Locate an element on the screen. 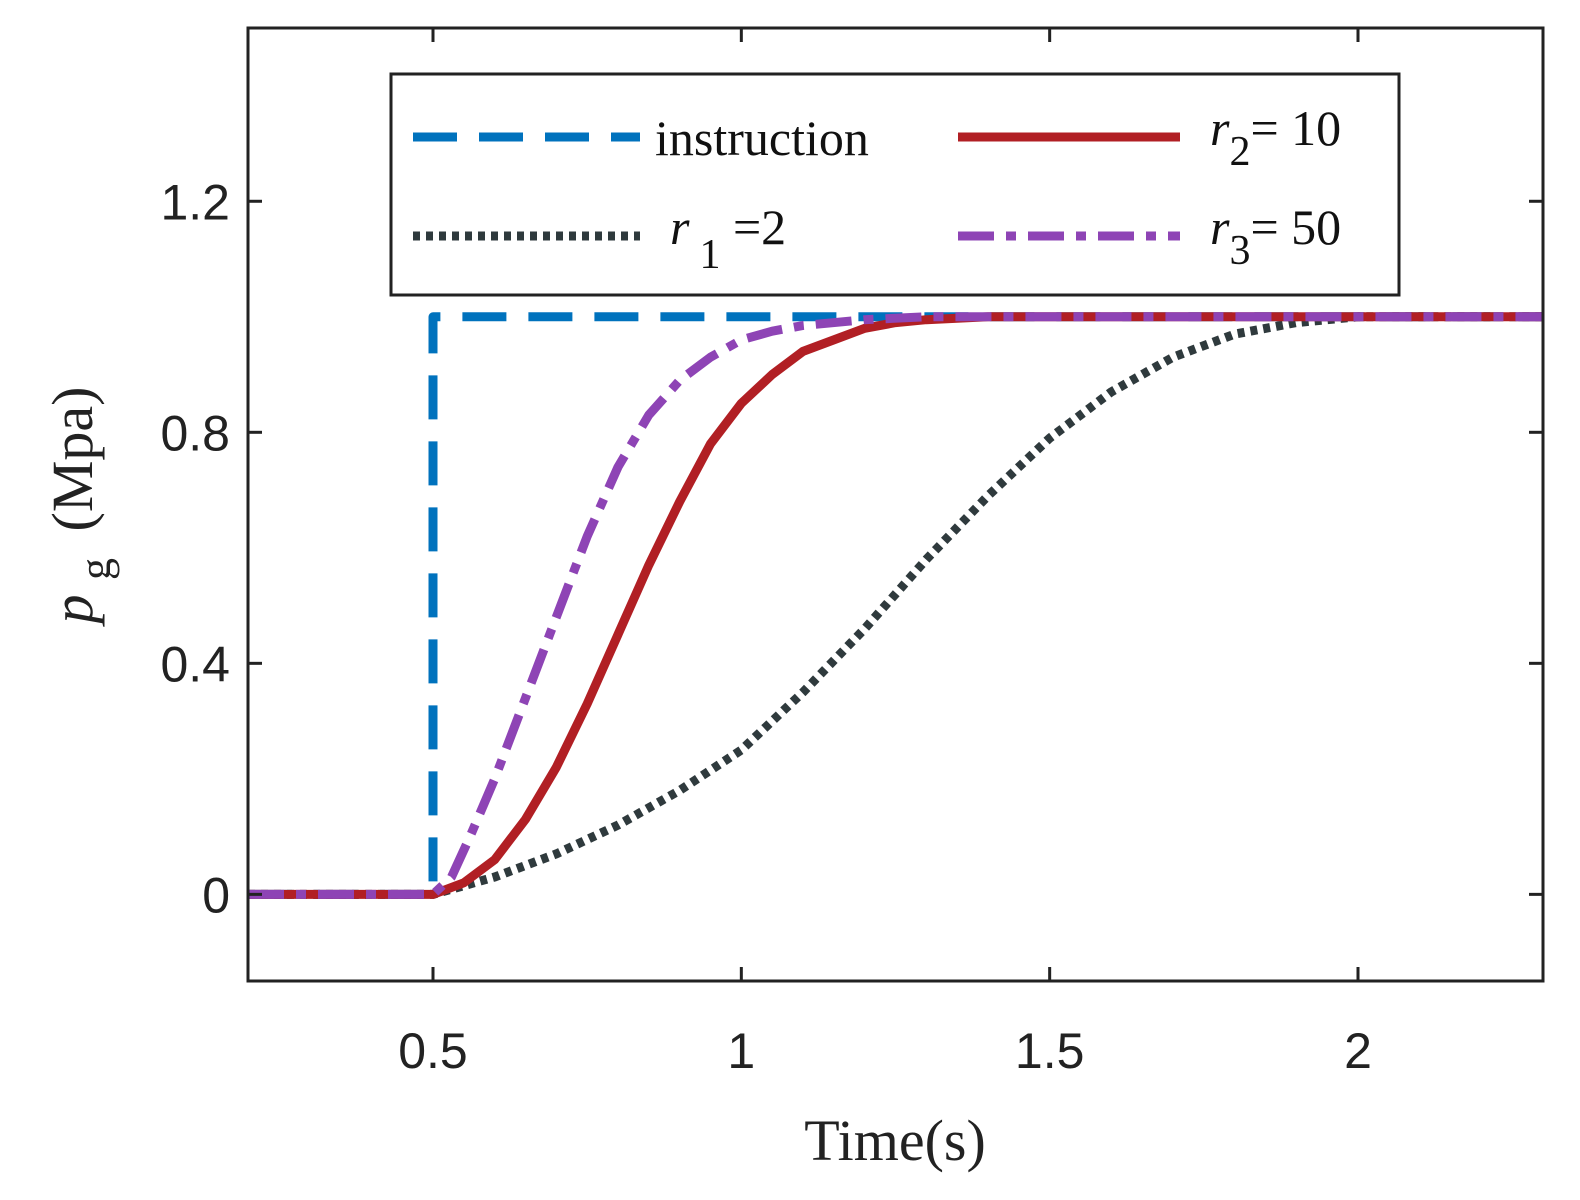 This screenshot has width=1580, height=1200. y-axis-title-main: p is located at coordinates (72, 610).